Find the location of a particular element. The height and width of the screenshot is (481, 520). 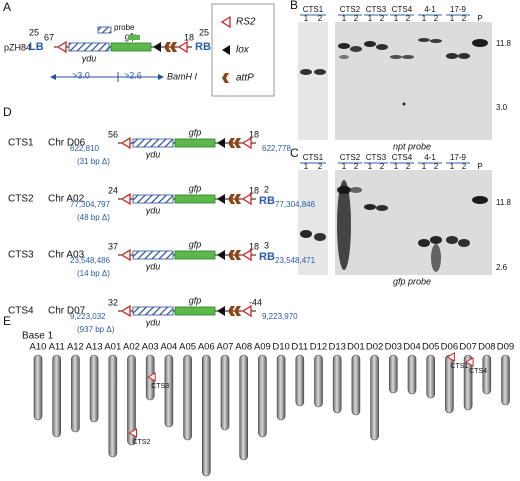

size-marker: 11.8 is located at coordinates (504, 43).